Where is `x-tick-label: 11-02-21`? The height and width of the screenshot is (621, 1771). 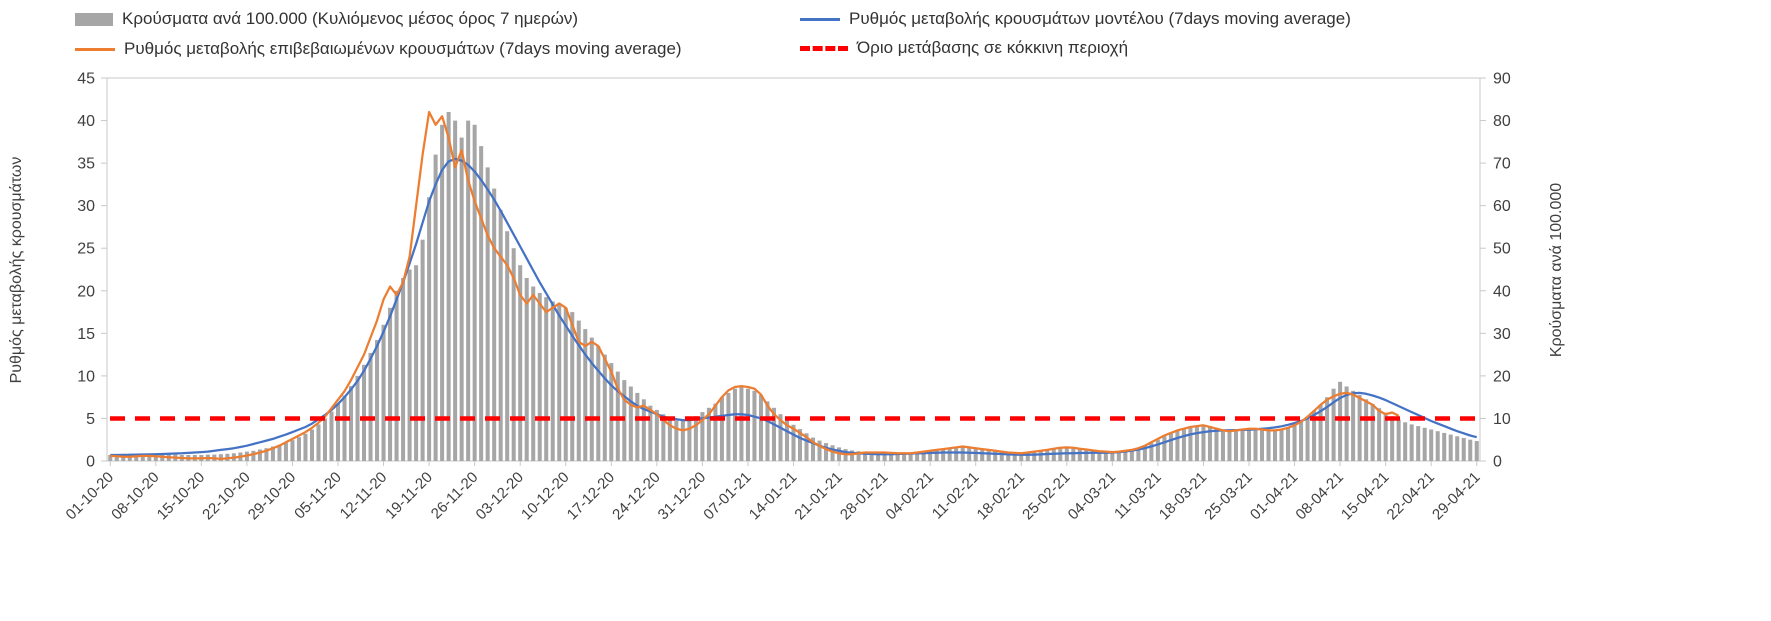 x-tick-label: 11-02-21 is located at coordinates (956, 496).